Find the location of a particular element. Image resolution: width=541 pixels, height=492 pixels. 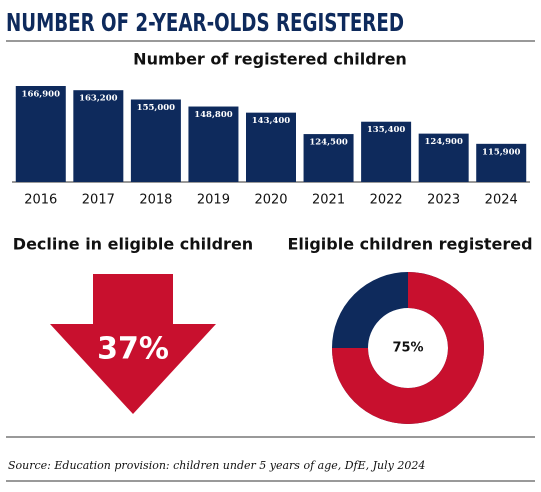

x-tick-label: 2022 is located at coordinates (386, 200).